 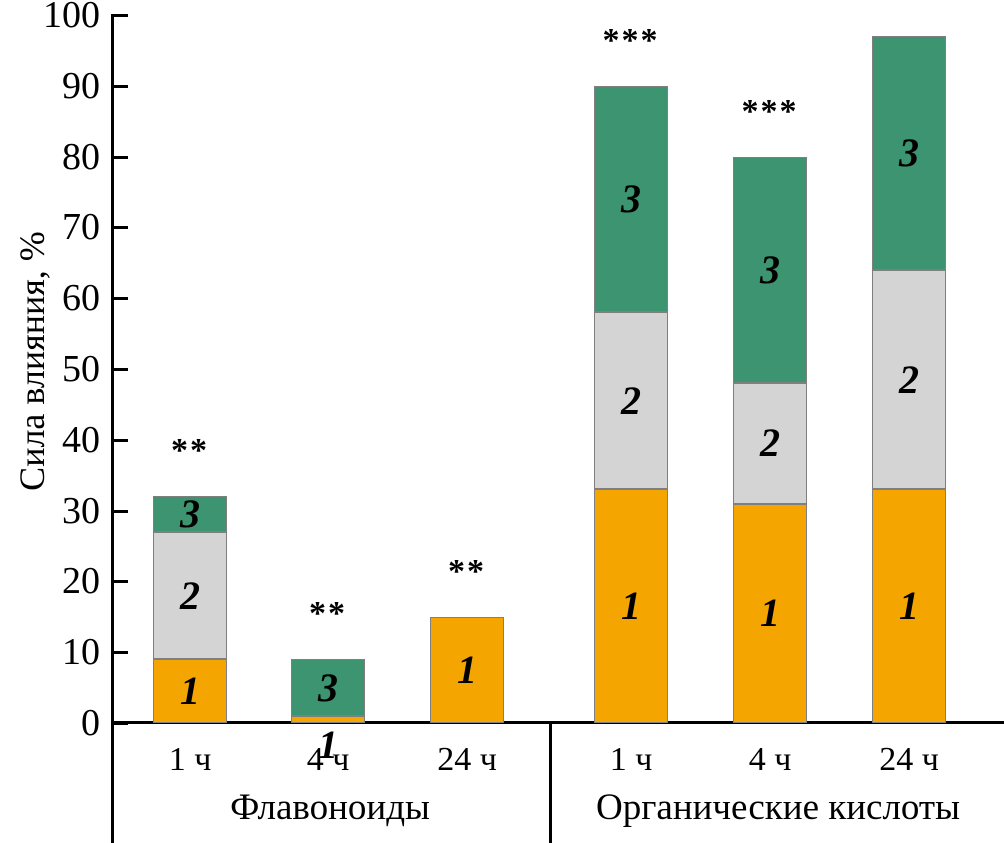 What do you see at coordinates (631, 759) in the screenshot?
I see `x-tick-label-4: 1 ч` at bounding box center [631, 759].